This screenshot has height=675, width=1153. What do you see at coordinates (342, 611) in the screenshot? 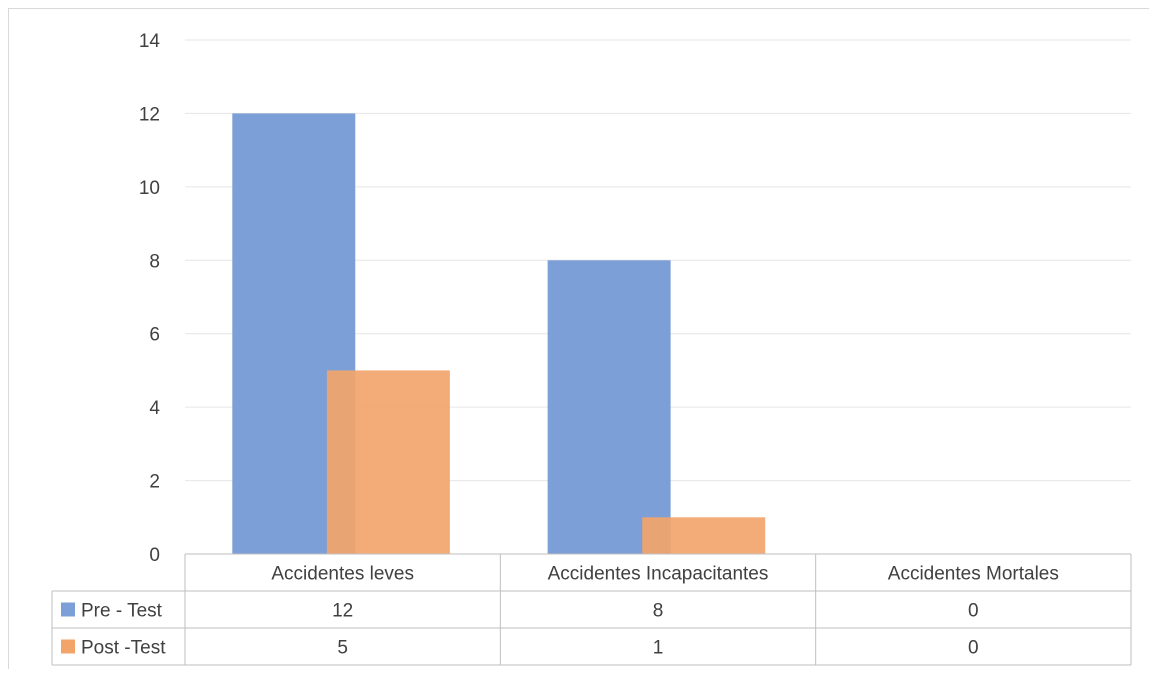
I see `table-value: 12` at bounding box center [342, 611].